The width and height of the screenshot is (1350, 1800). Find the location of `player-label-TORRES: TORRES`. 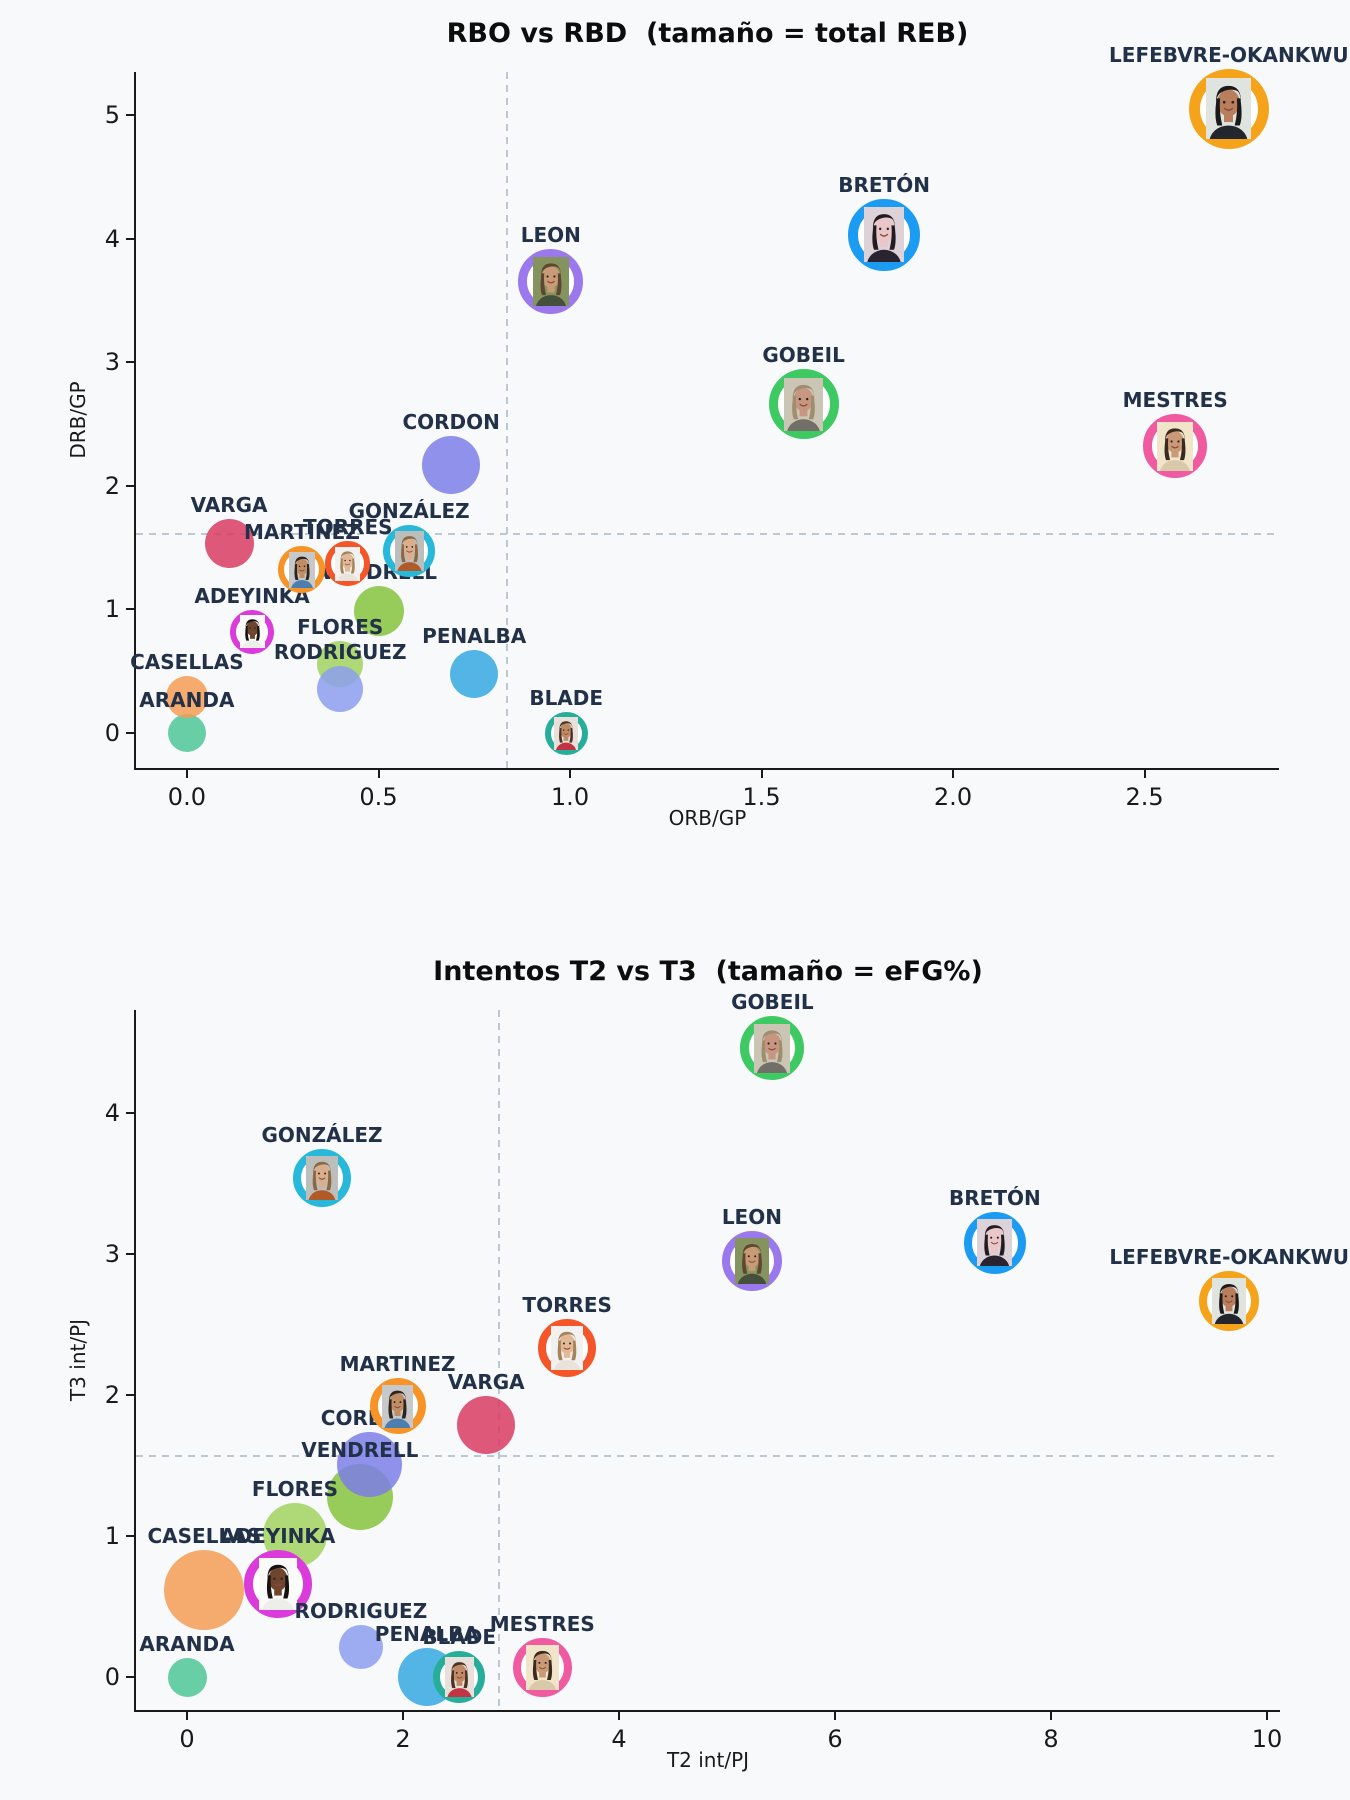

player-label-TORRES: TORRES is located at coordinates (348, 527).